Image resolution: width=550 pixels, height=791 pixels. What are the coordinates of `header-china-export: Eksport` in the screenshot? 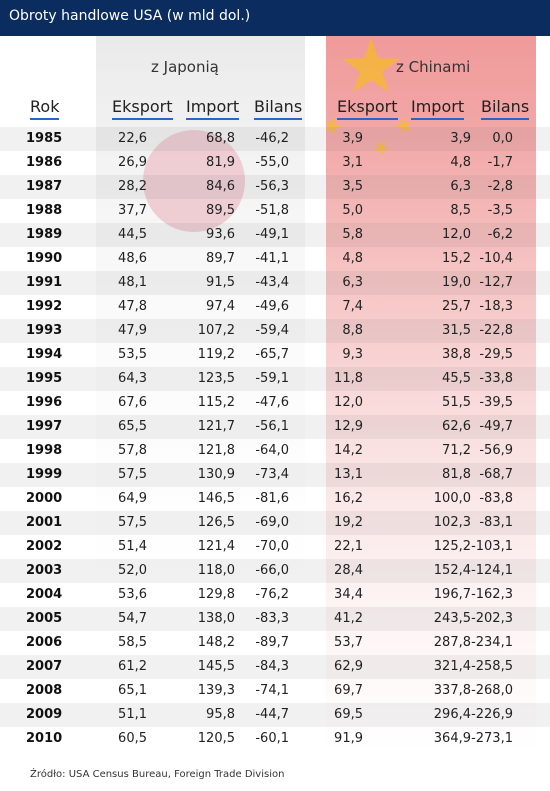 It's located at (367, 108).